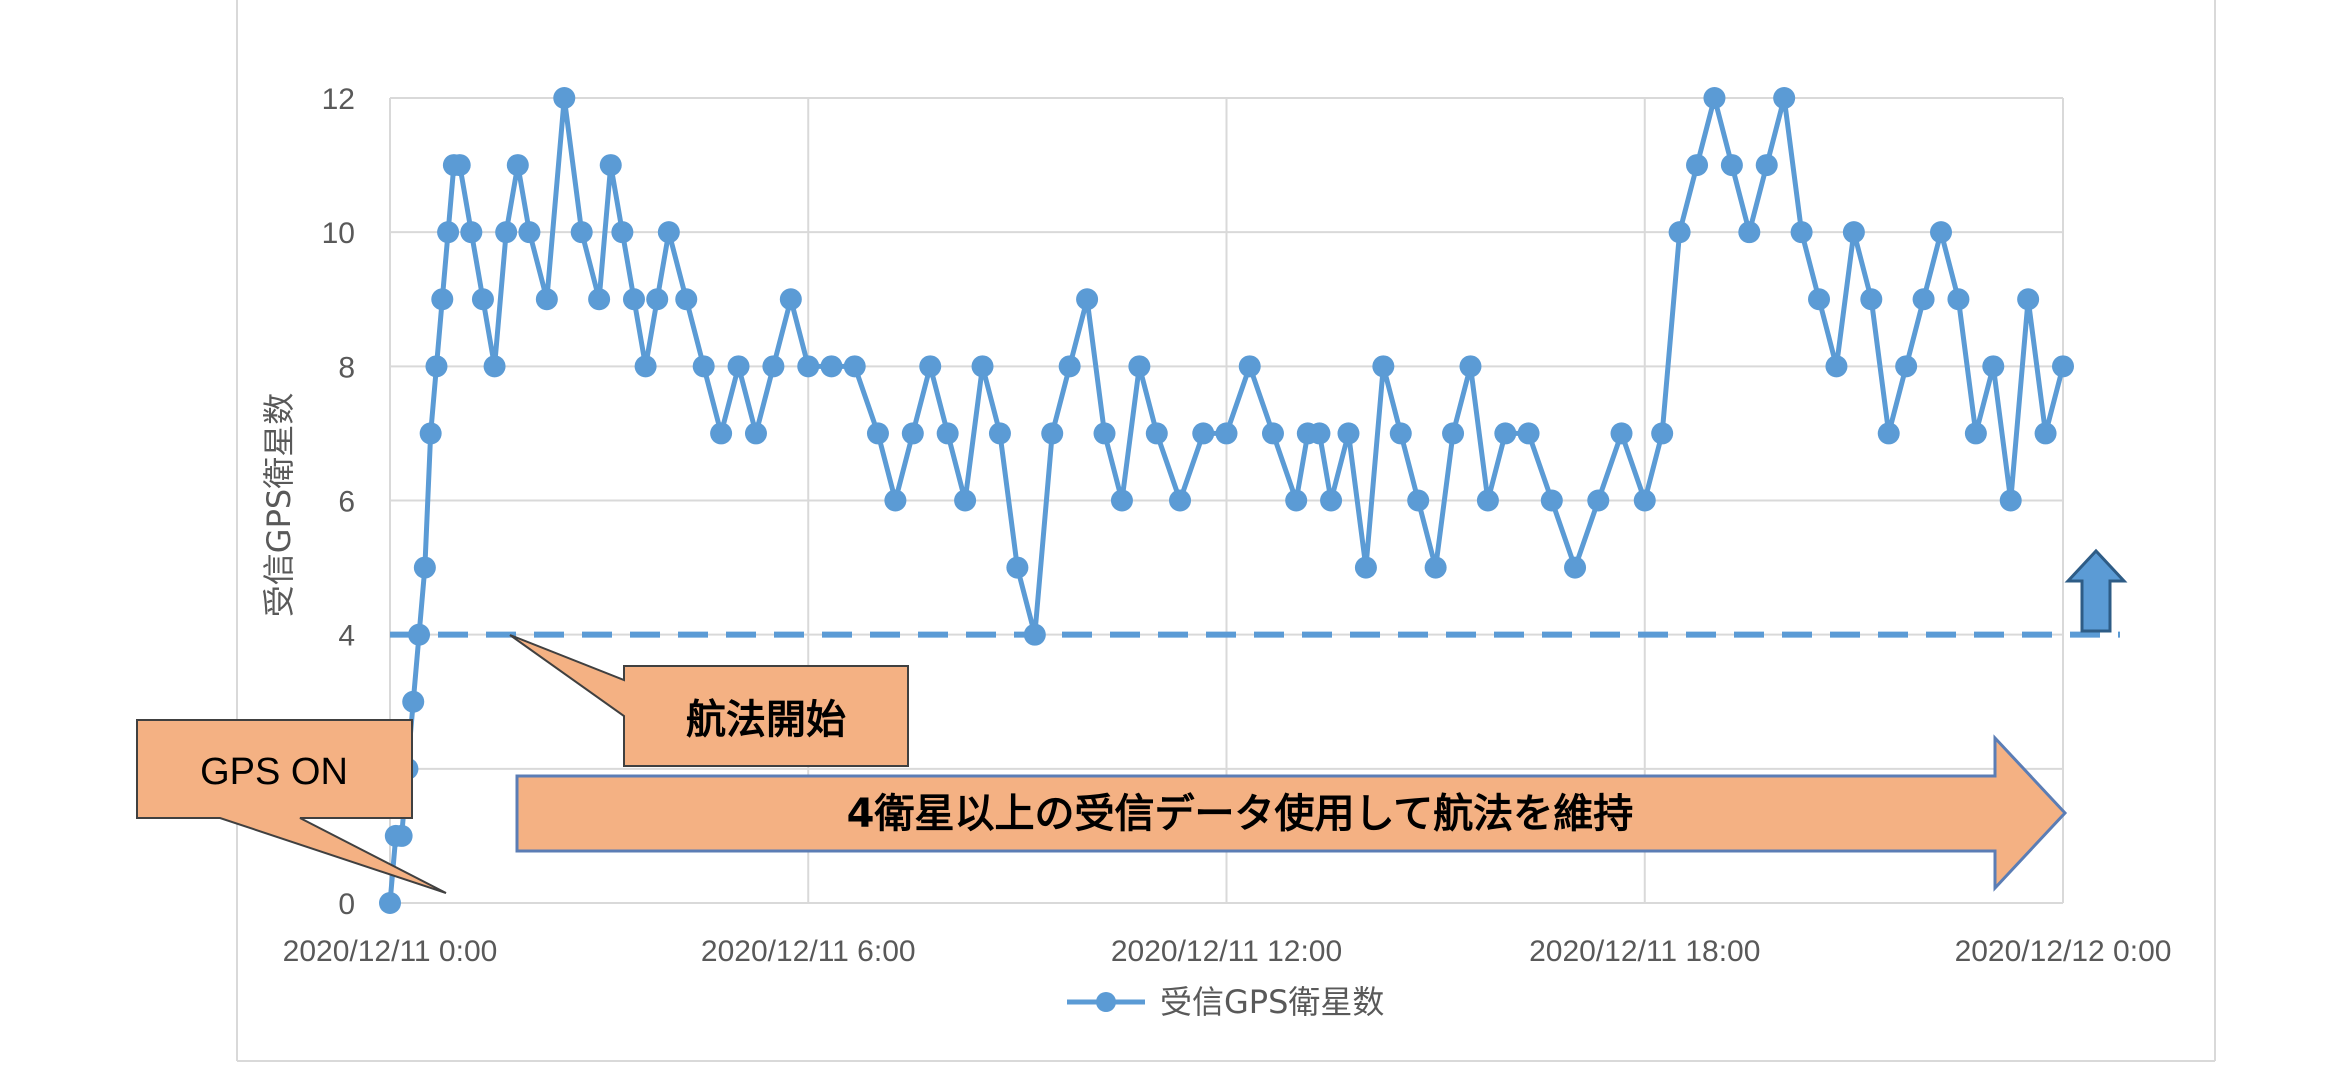 This screenshot has width=2345, height=1069. Describe the element at coordinates (346, 367) in the screenshot. I see `y-tick-label: 8` at that location.